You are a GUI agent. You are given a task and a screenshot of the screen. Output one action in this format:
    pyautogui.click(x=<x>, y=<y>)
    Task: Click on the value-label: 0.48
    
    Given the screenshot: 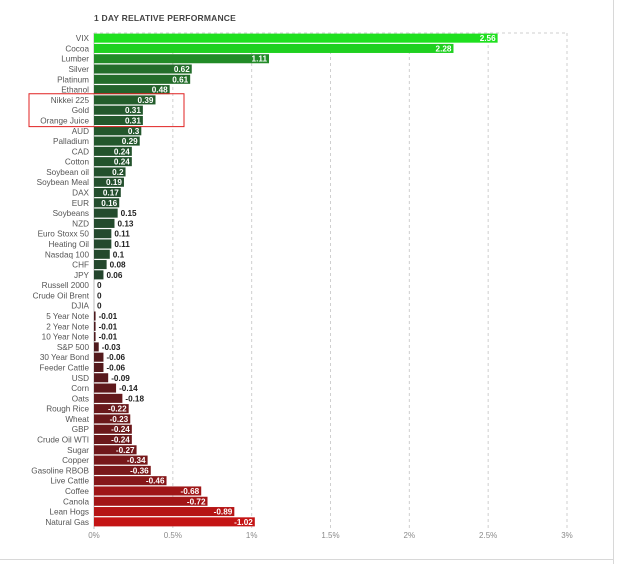 What is the action you would take?
    pyautogui.click(x=160, y=90)
    